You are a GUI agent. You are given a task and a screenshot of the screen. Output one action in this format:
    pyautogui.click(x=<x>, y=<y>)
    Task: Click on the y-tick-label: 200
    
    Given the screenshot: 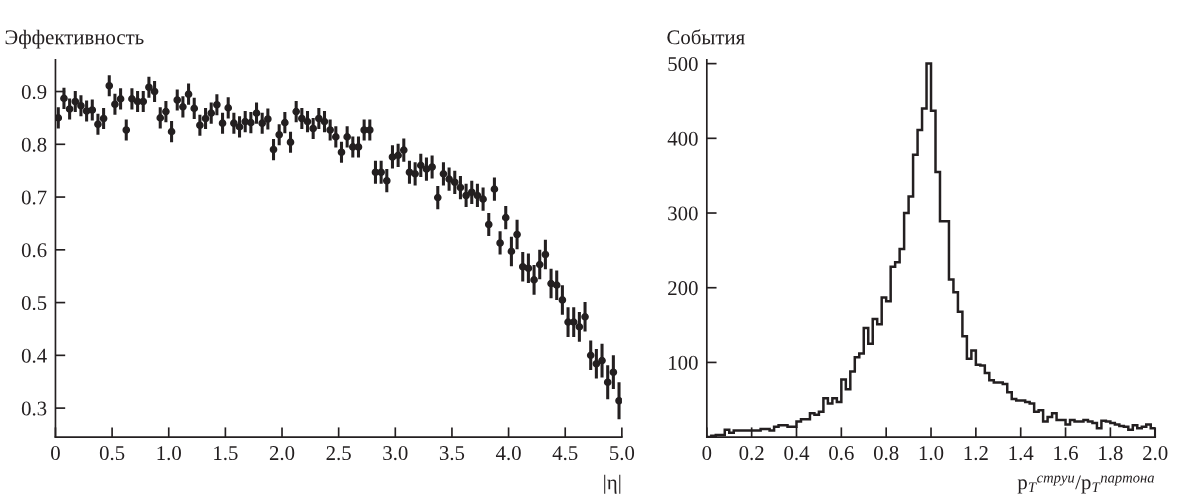 What is the action you would take?
    pyautogui.click(x=683, y=288)
    